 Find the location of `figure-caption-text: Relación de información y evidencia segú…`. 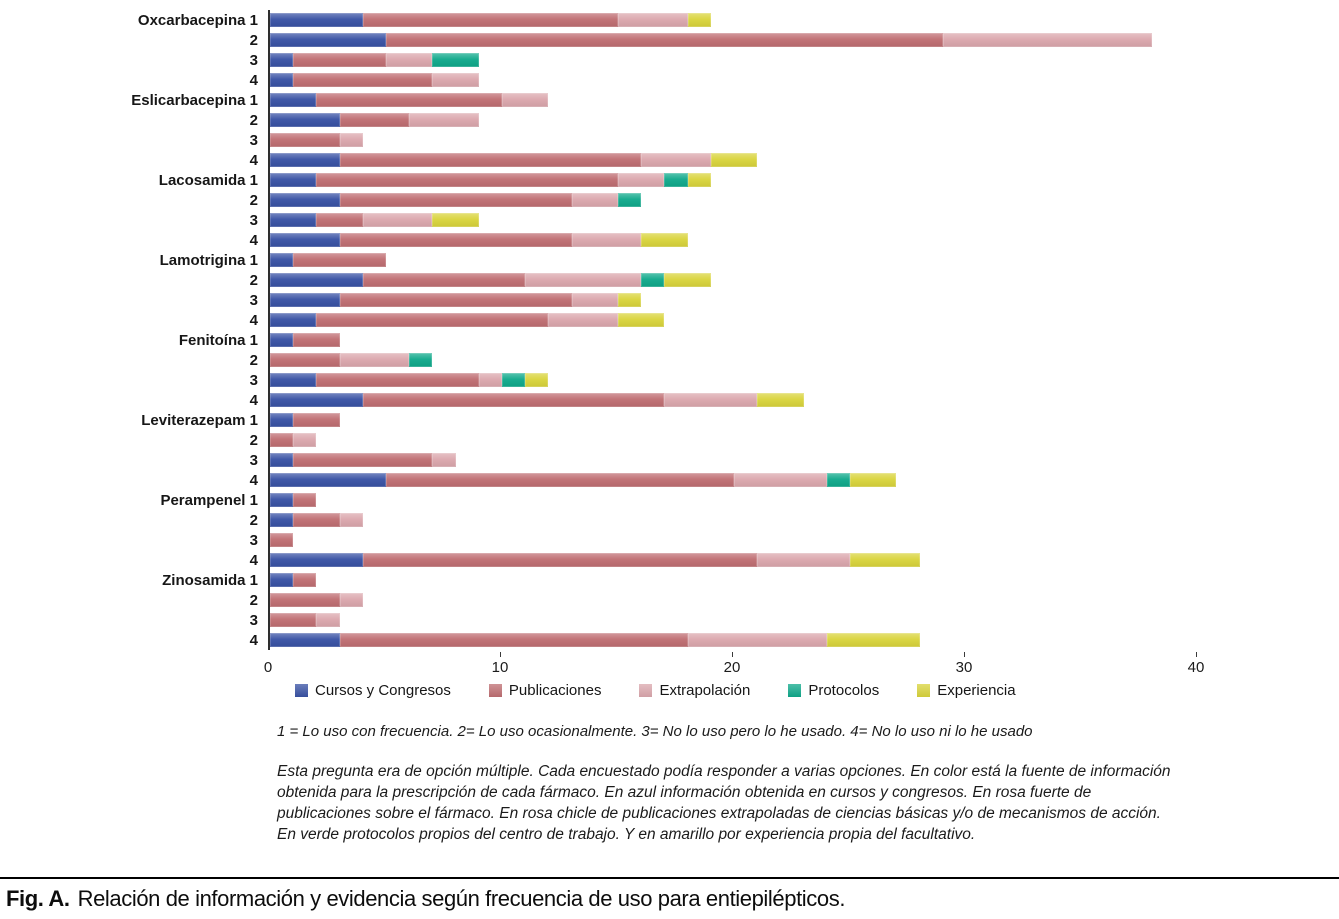

figure-caption-text: Relación de información y evidencia segú… is located at coordinates (461, 898).